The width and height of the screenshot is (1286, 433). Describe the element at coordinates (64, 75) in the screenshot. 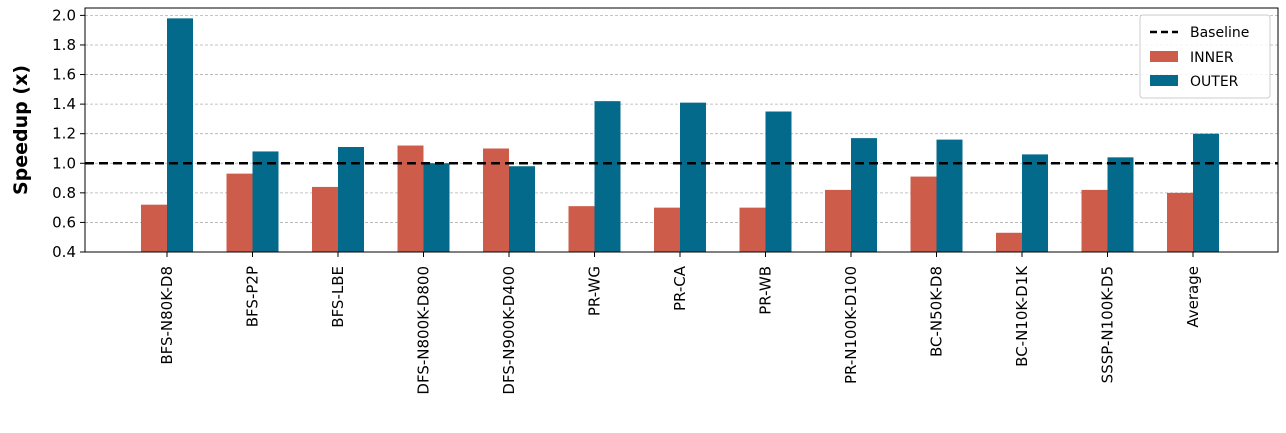

I see `y-tick-label: 1.6` at that location.